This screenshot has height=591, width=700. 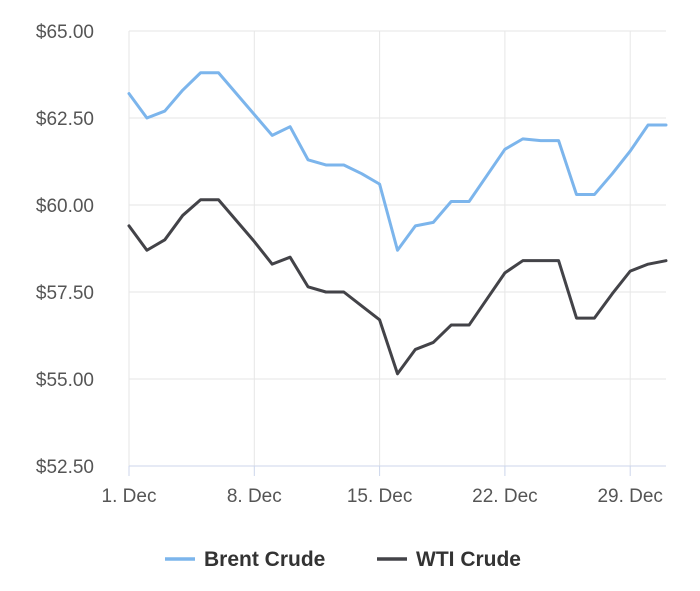 I want to click on x-tick-label: 15. Dec, so click(x=379, y=496).